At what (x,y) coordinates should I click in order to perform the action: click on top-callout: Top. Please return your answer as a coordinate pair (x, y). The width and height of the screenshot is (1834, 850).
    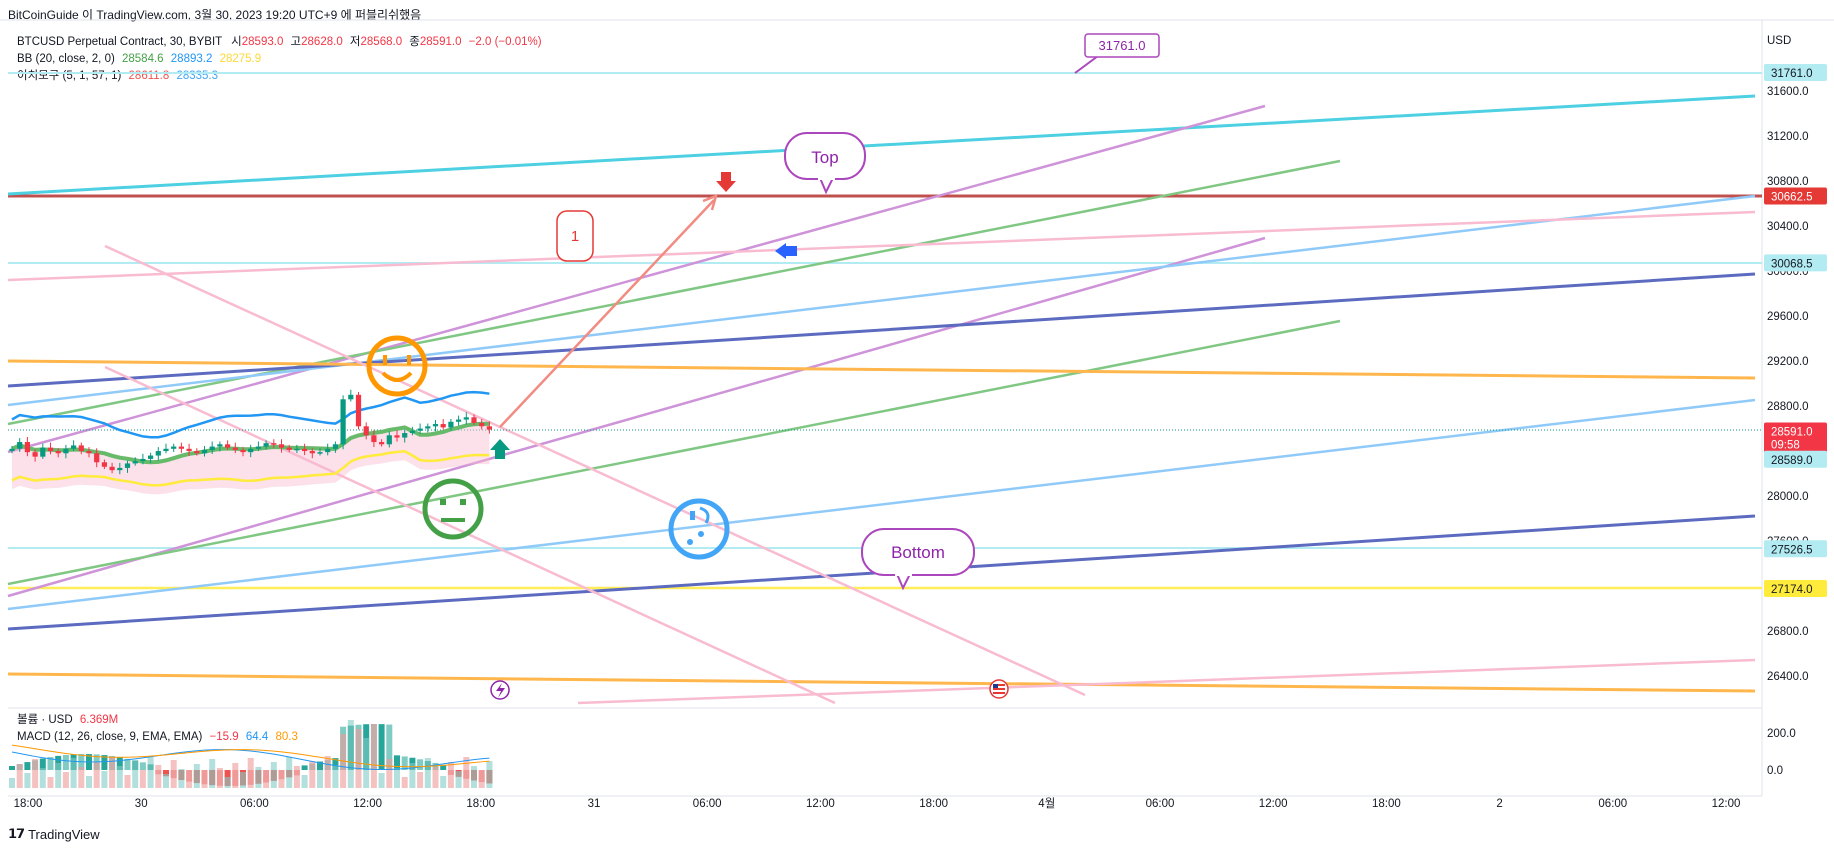
    Looking at the image, I should click on (825, 163).